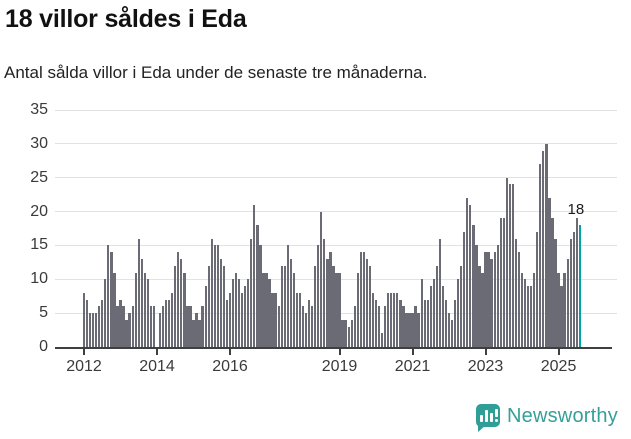  Describe the element at coordinates (339, 352) in the screenshot. I see `x-axis-tick-2019` at that location.